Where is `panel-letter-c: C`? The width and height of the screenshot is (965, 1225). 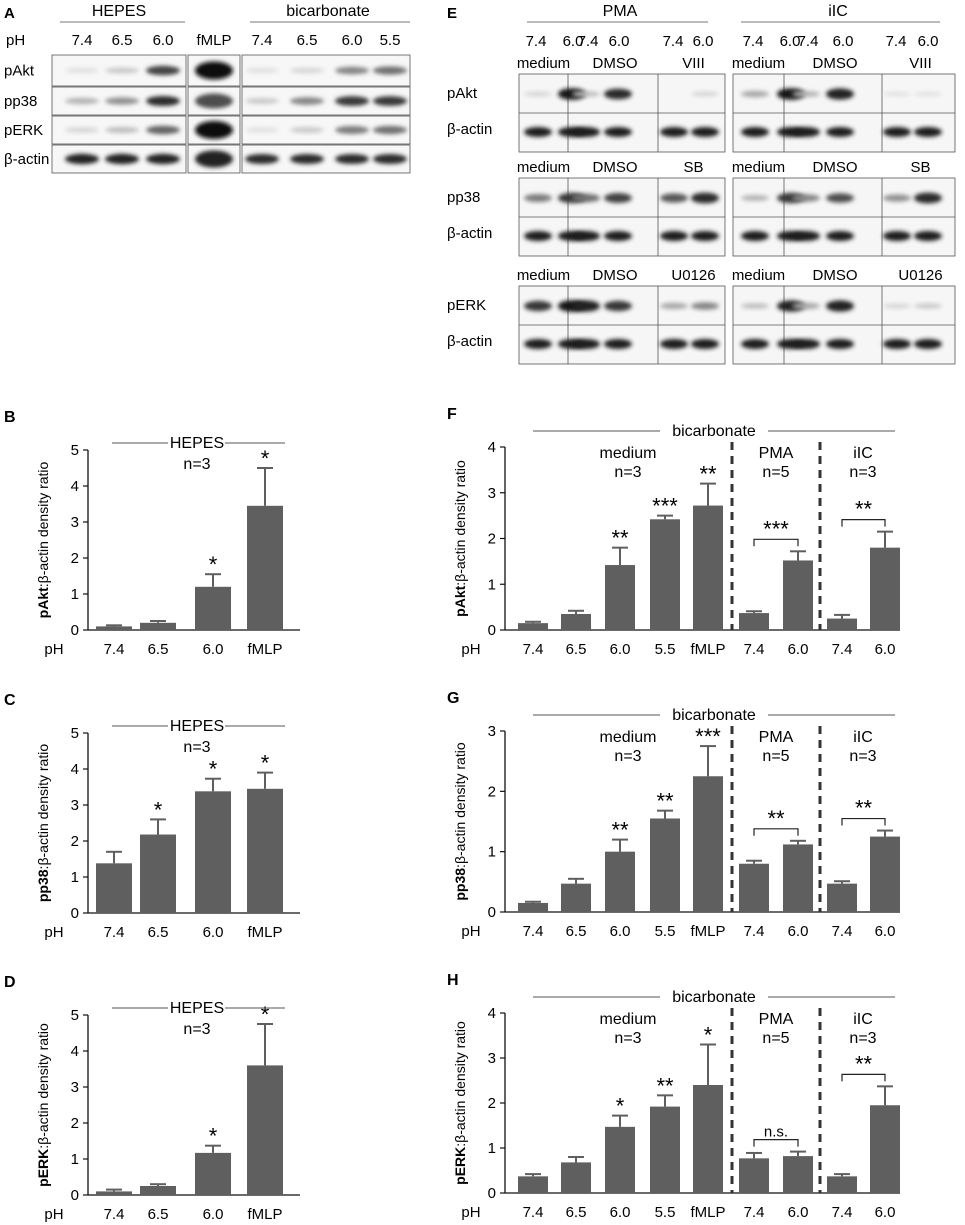 panel-letter-c: C is located at coordinates (10, 700).